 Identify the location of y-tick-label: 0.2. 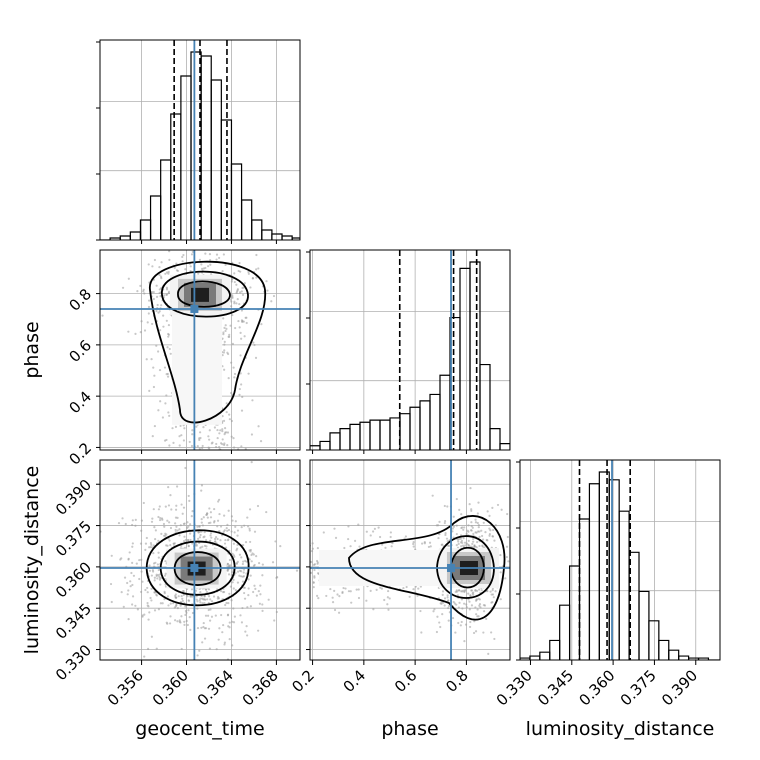
(80, 454).